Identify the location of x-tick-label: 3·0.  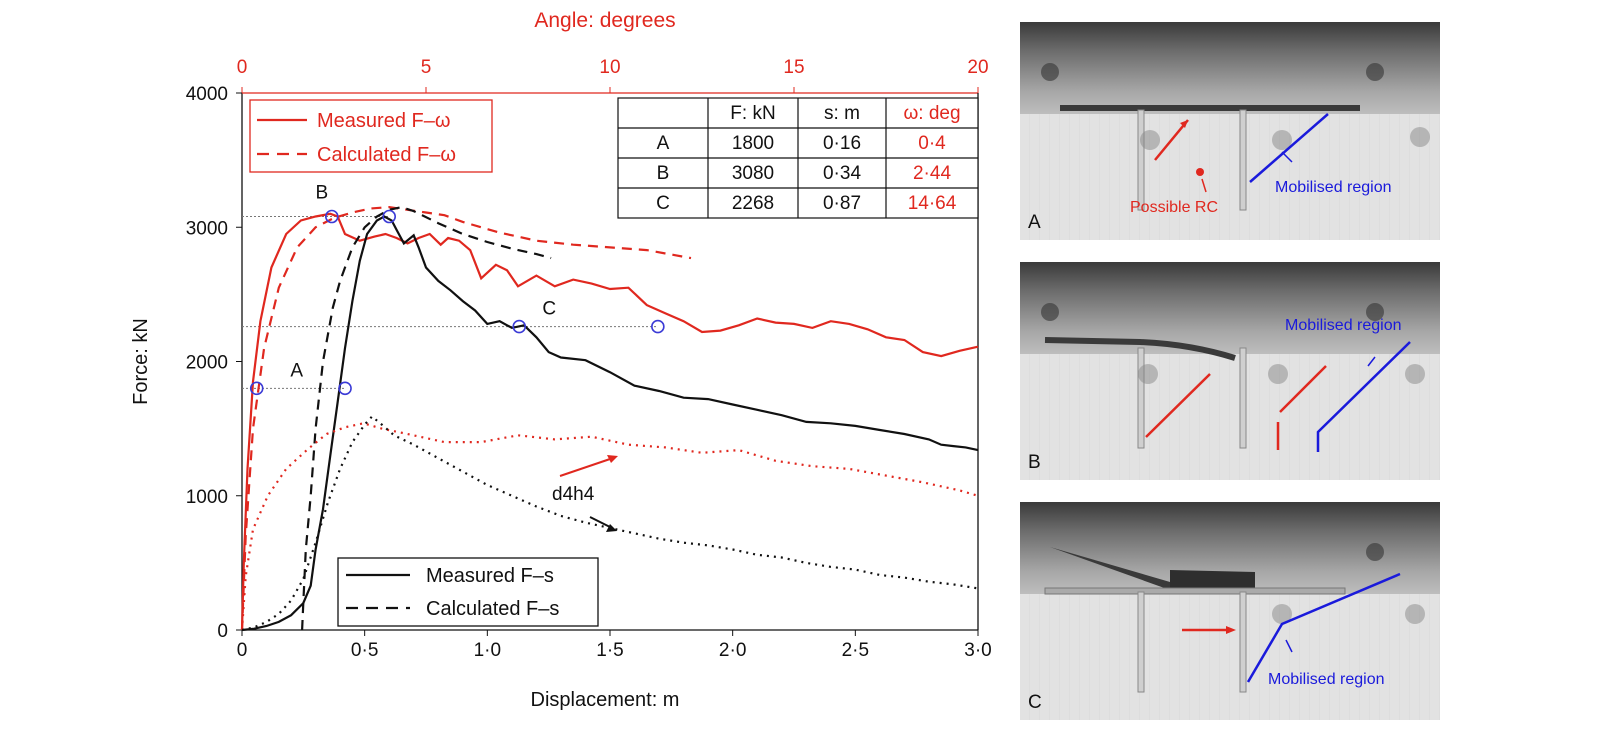
(977, 650).